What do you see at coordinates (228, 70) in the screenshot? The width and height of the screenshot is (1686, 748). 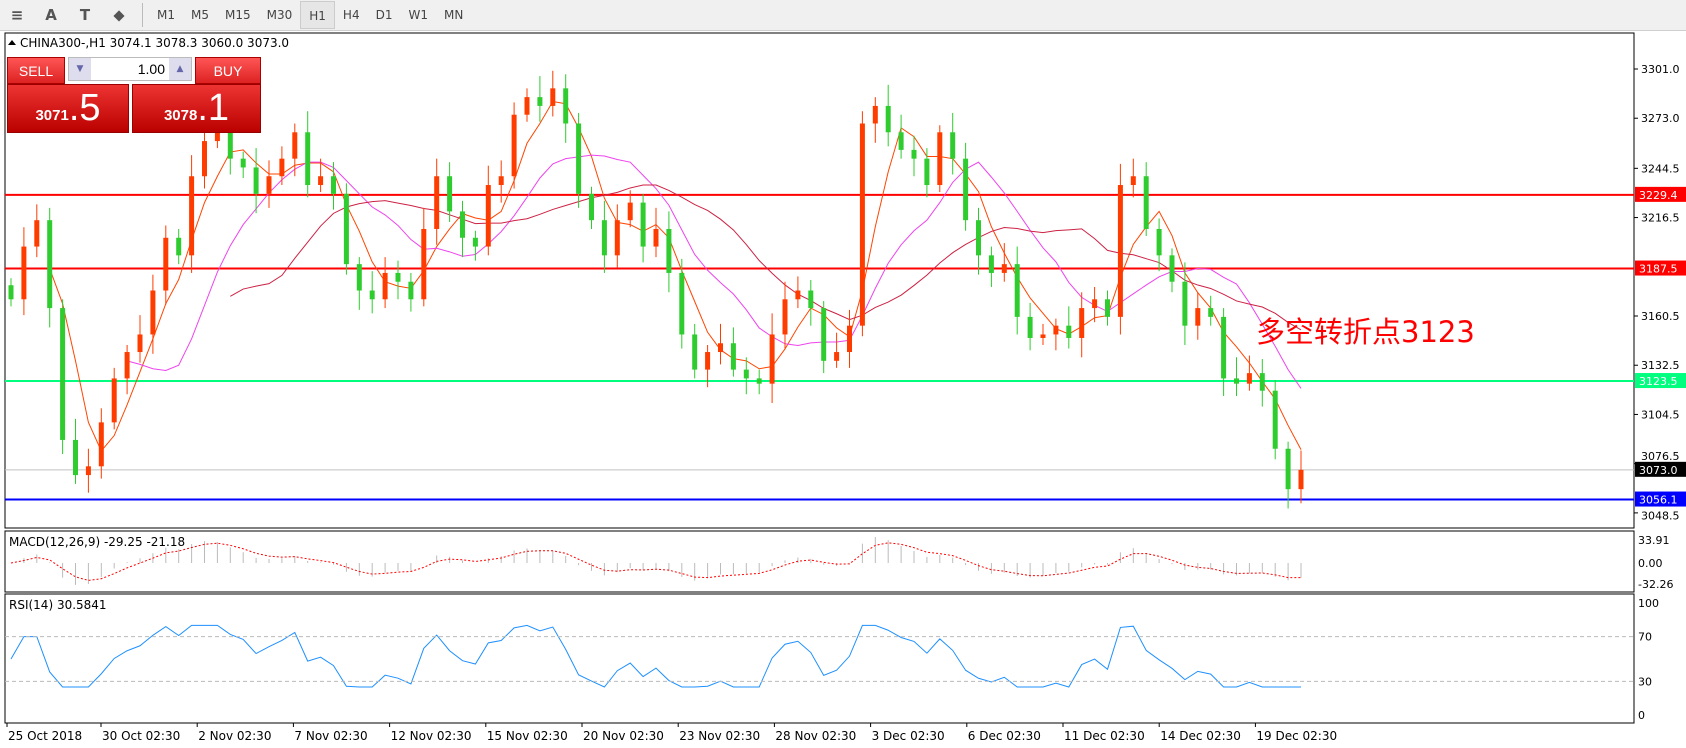 I see `buy-button: BUY` at bounding box center [228, 70].